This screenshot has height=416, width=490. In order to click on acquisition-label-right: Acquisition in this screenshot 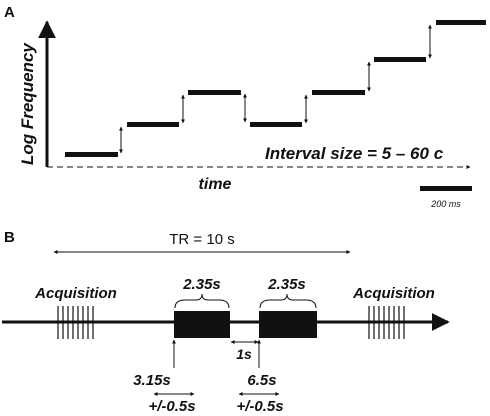, I will do `click(393, 293)`.